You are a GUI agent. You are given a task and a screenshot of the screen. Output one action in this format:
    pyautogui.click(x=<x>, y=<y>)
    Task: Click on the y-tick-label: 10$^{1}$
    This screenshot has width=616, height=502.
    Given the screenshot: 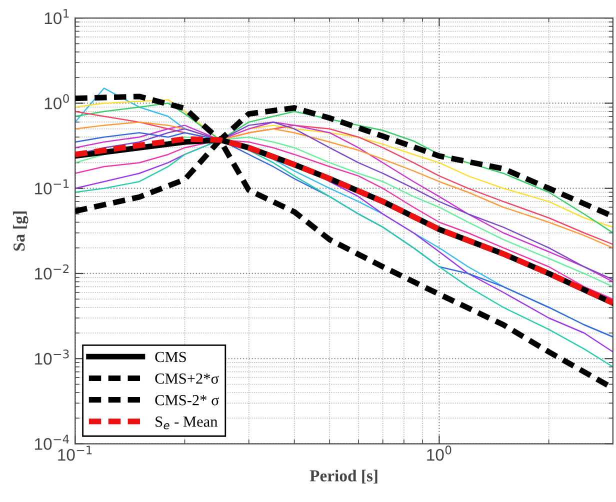 What is the action you would take?
    pyautogui.click(x=56, y=16)
    